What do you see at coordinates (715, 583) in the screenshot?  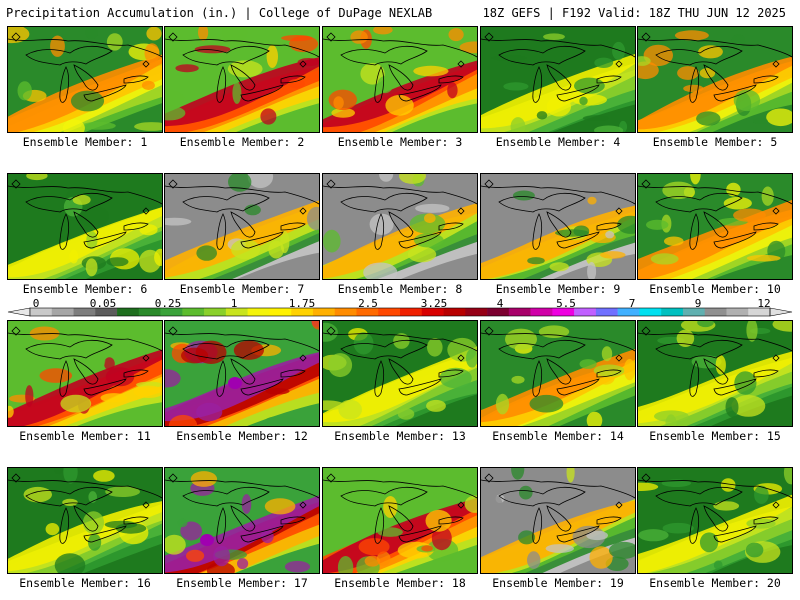 I see `ensemble-member-caption: Ensemble Member: 20` at bounding box center [715, 583].